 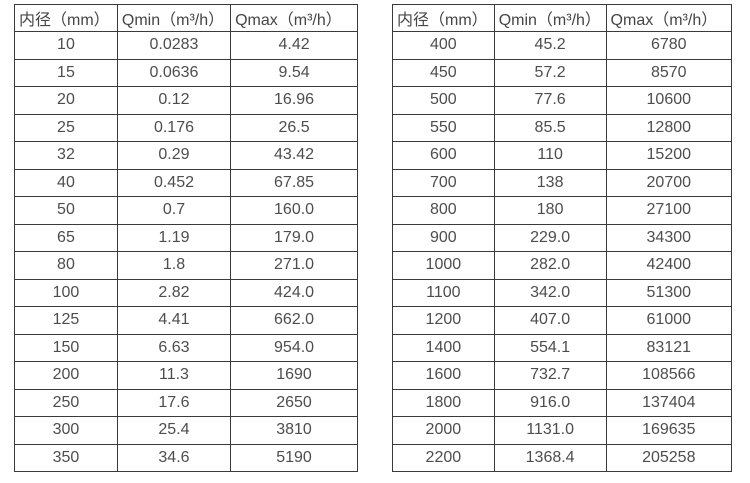 I want to click on table-cell: 0.29, so click(x=174, y=155).